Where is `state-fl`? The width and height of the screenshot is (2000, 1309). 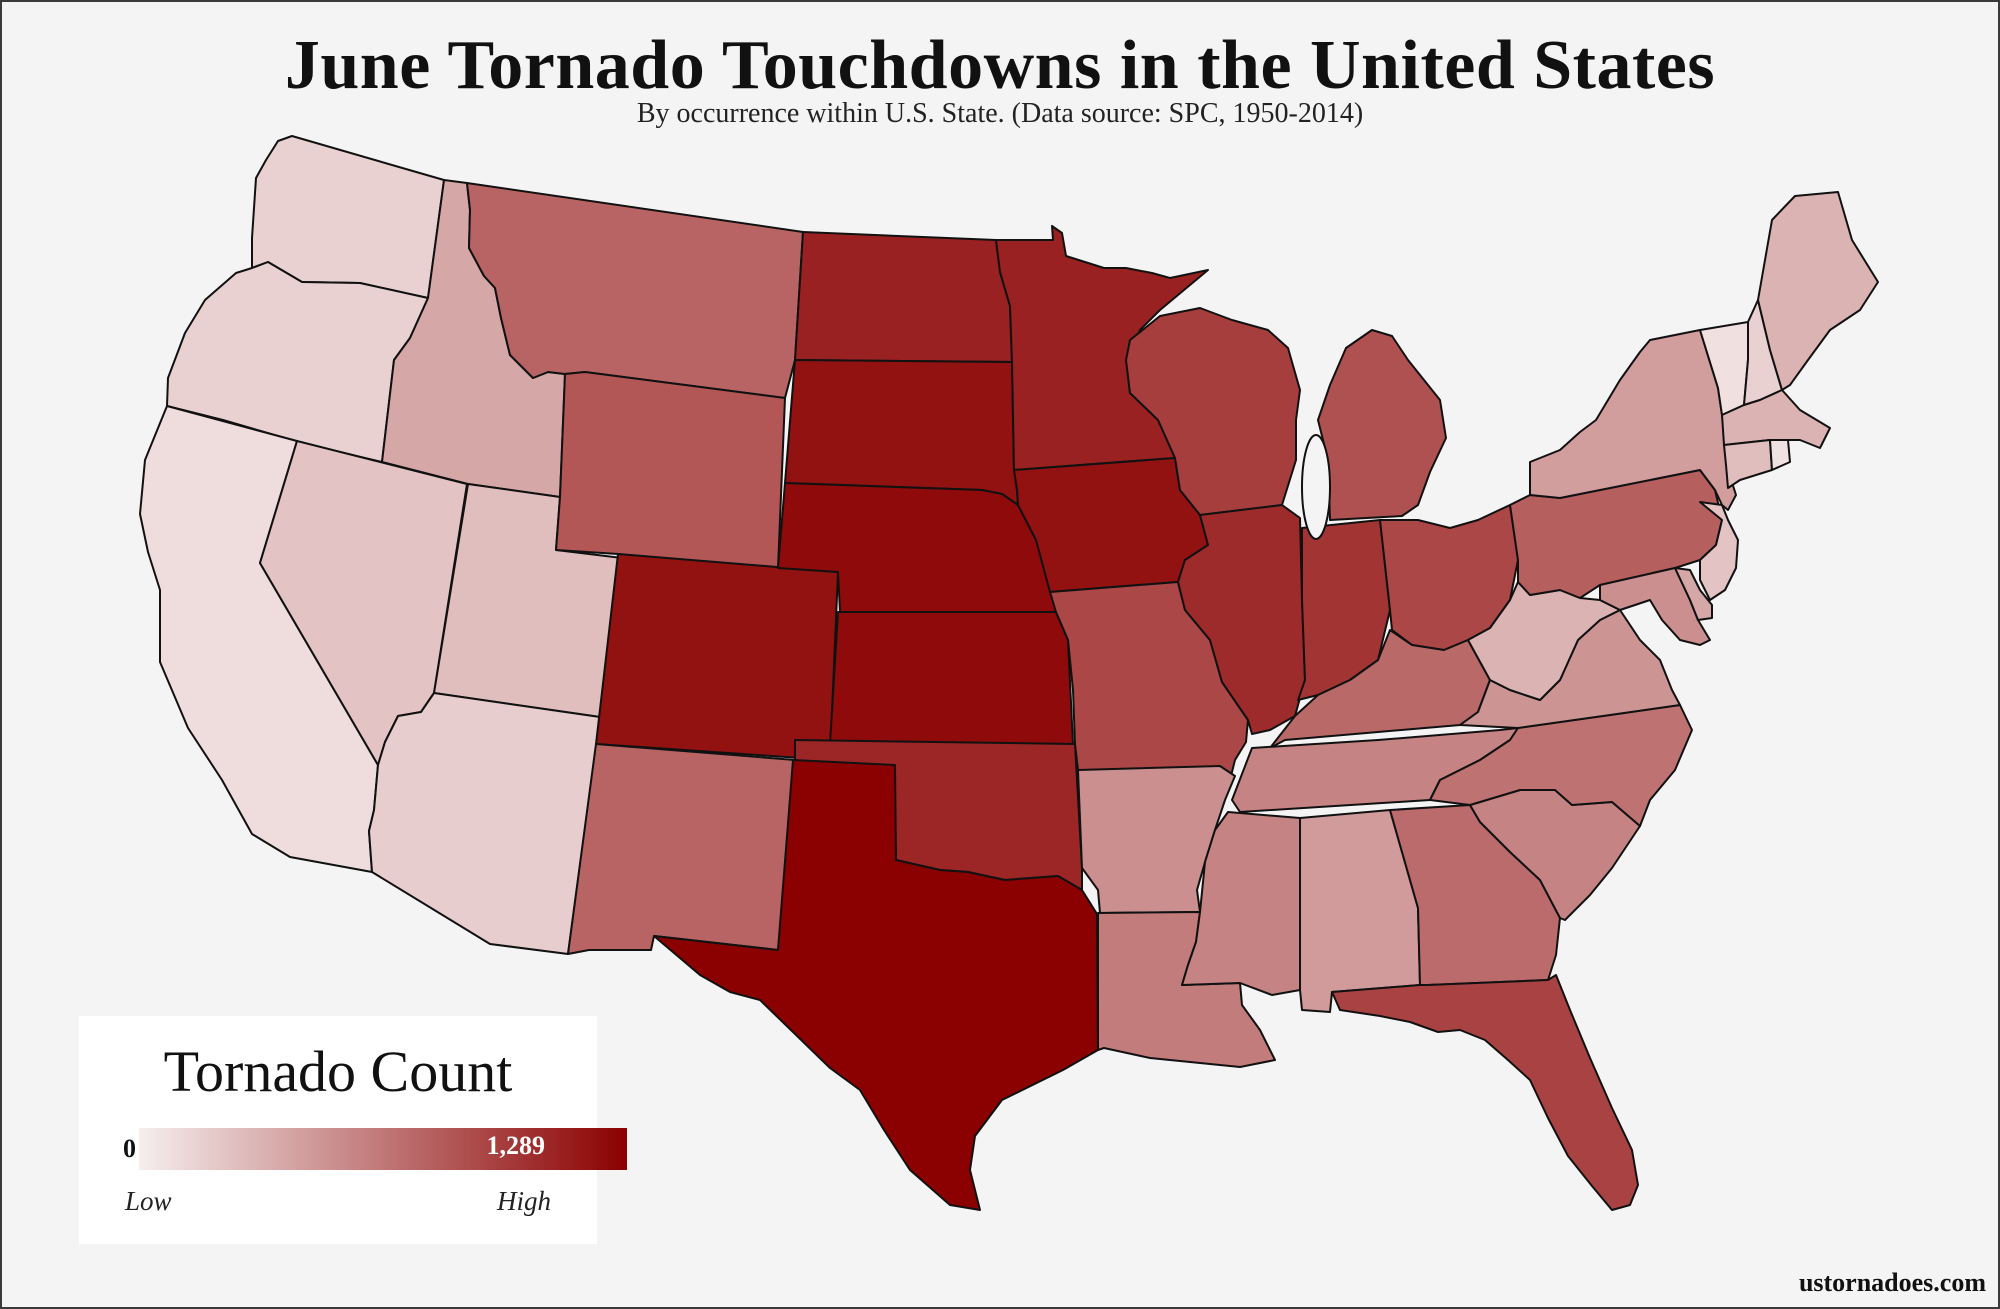 state-fl is located at coordinates (1485, 1092).